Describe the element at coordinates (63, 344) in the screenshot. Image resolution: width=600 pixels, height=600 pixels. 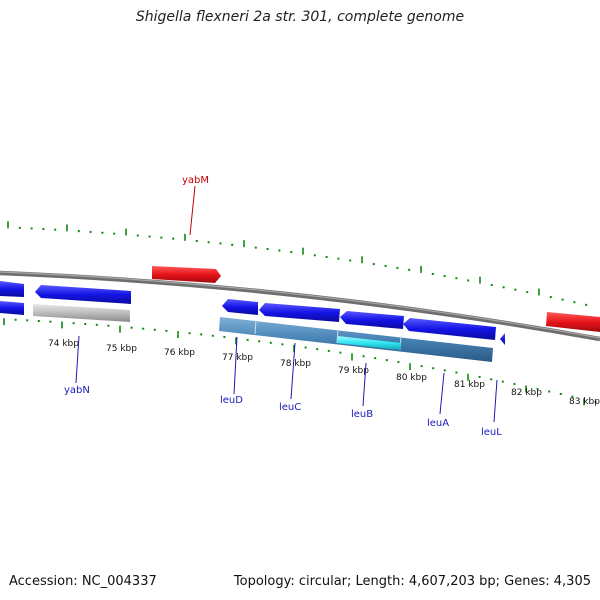
I see `axis-label-74kbp: 74 kbp` at that location.